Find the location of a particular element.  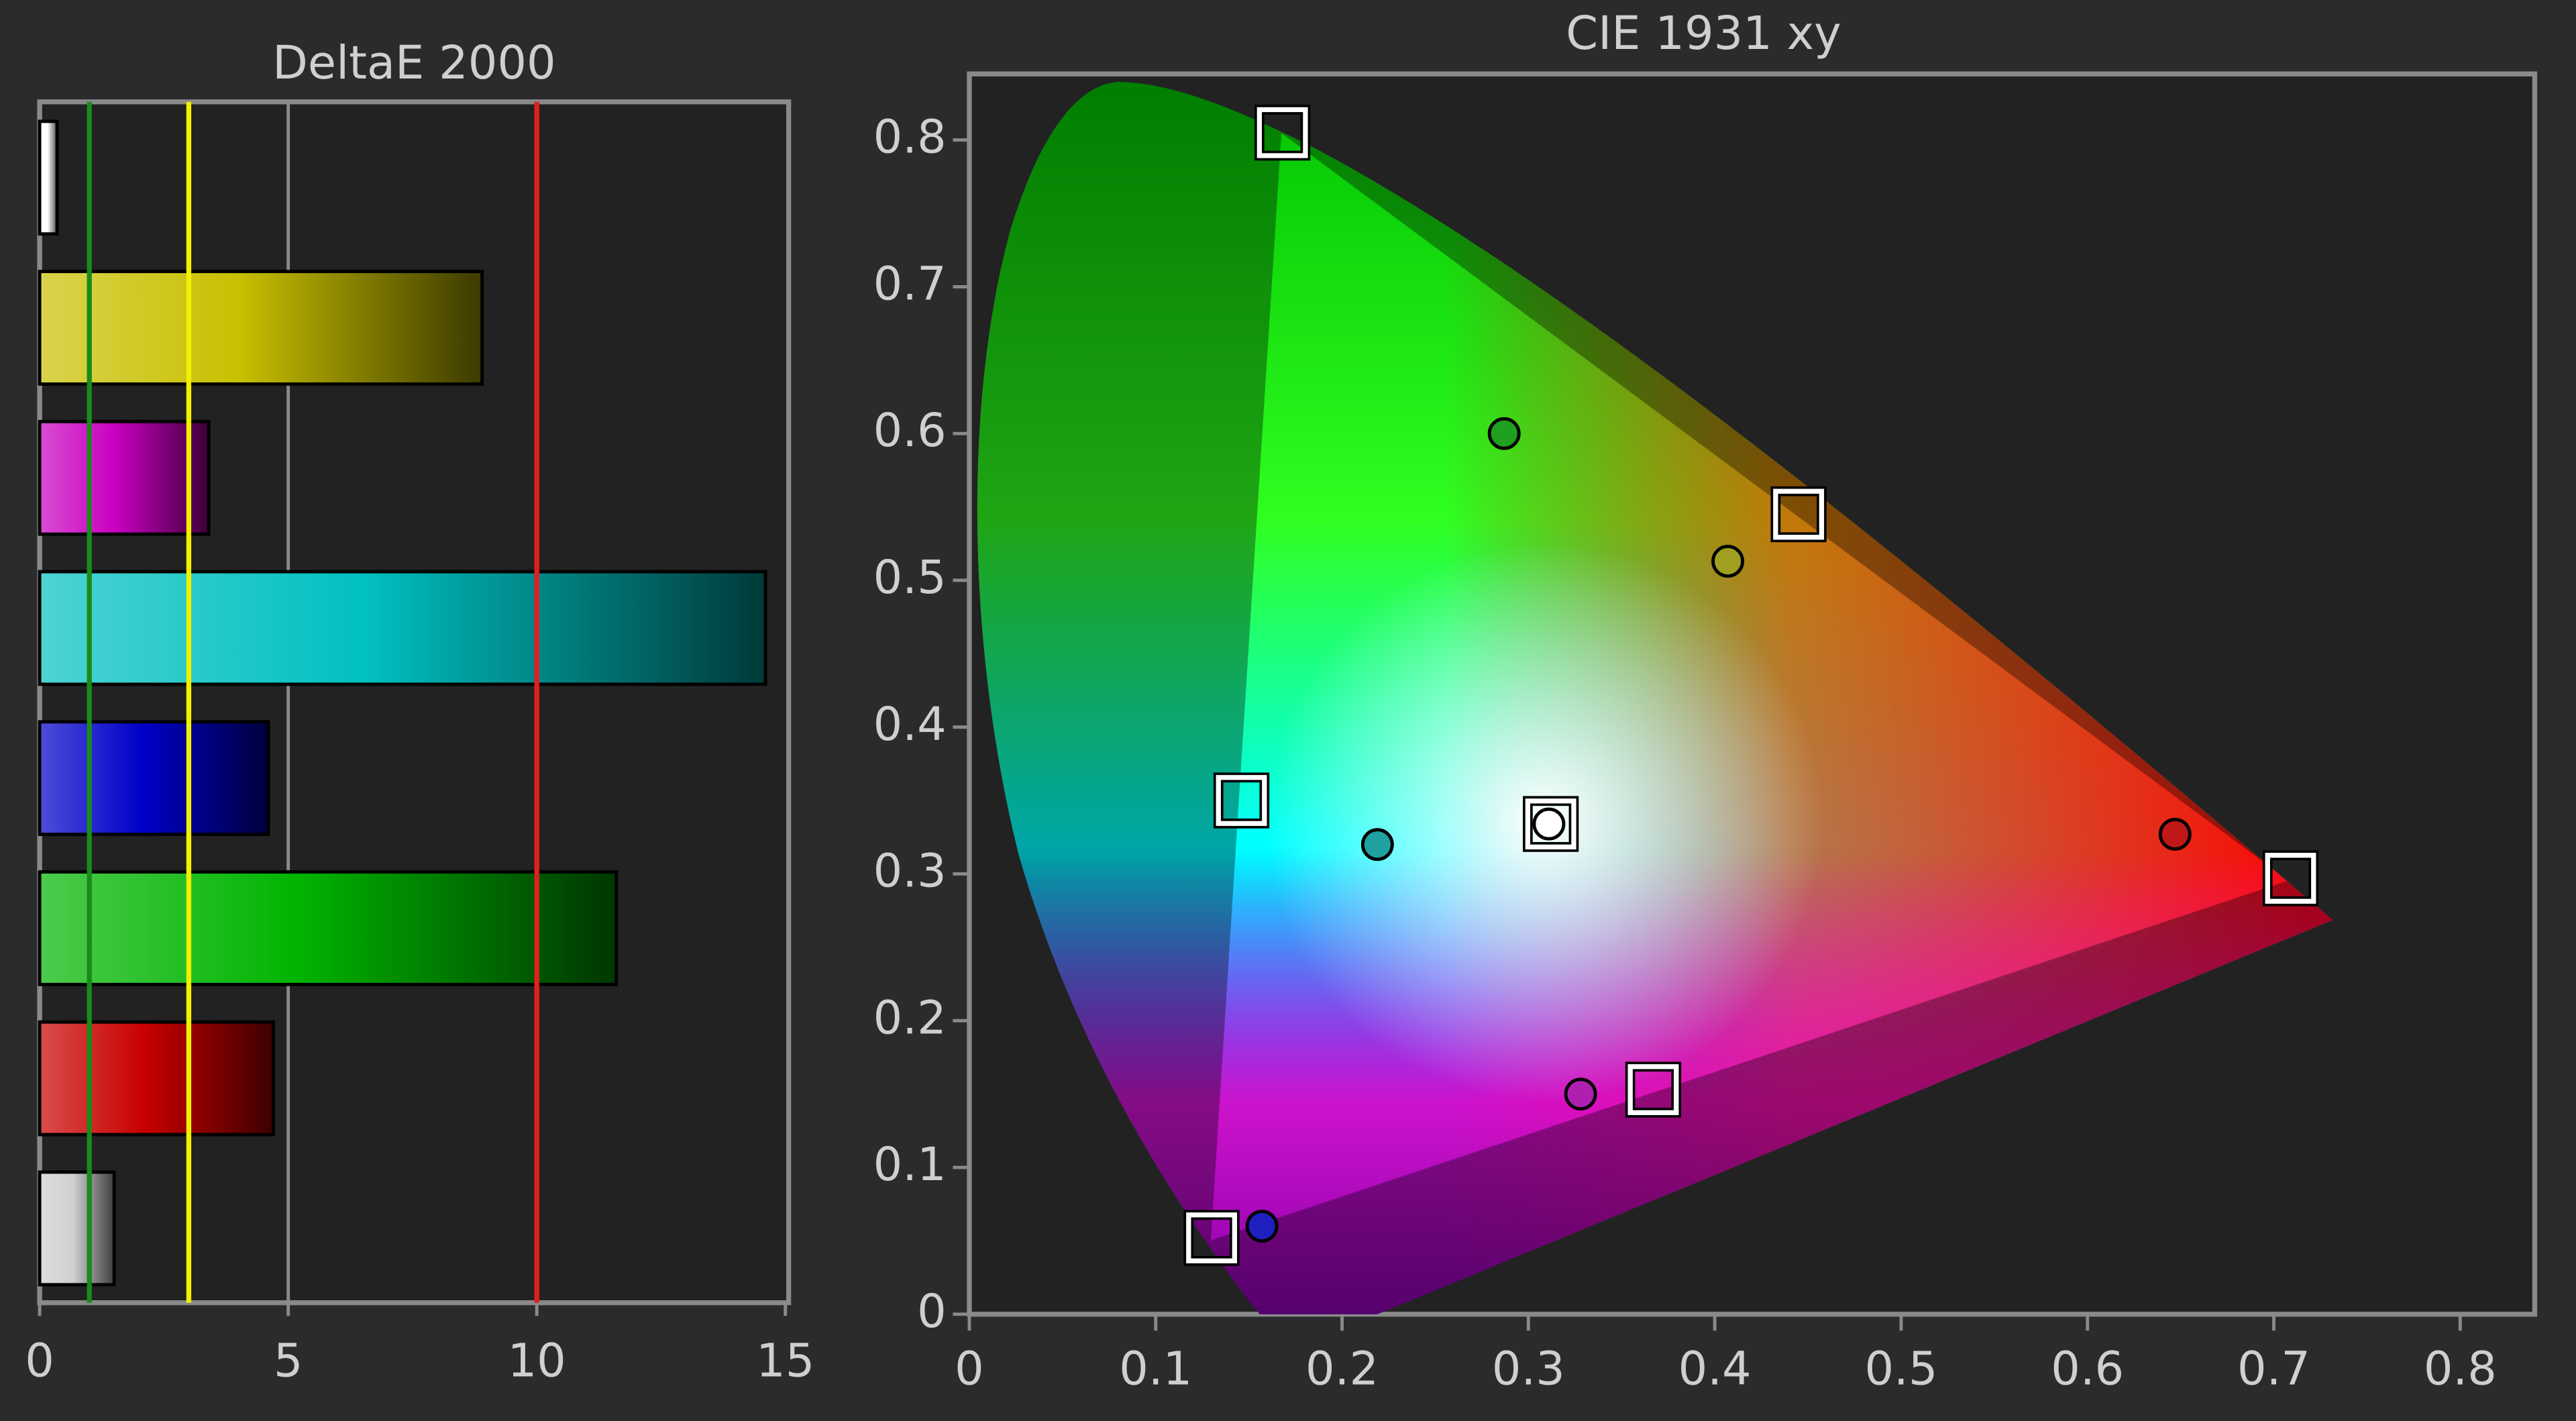

y-tick-label: 0.7 is located at coordinates (910, 284).